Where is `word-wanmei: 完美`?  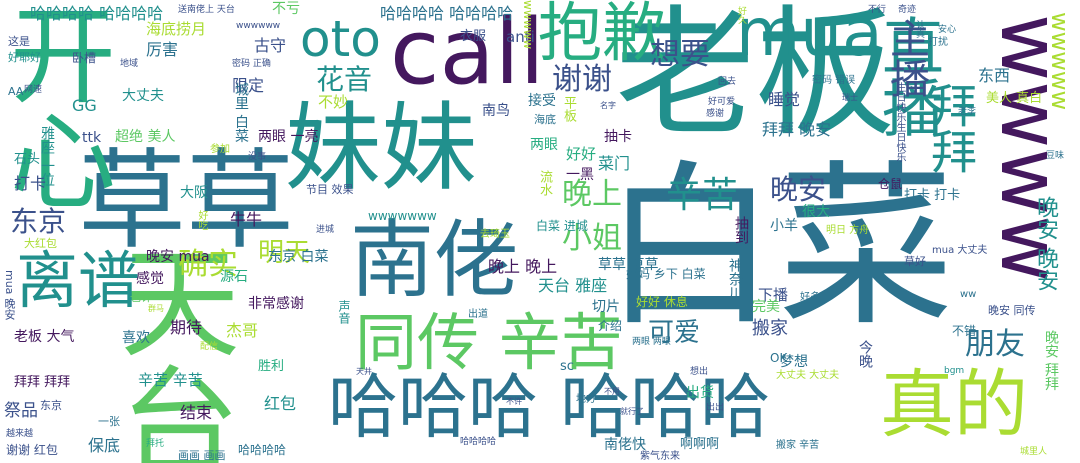
word-wanmei: 完美 is located at coordinates (766, 307).